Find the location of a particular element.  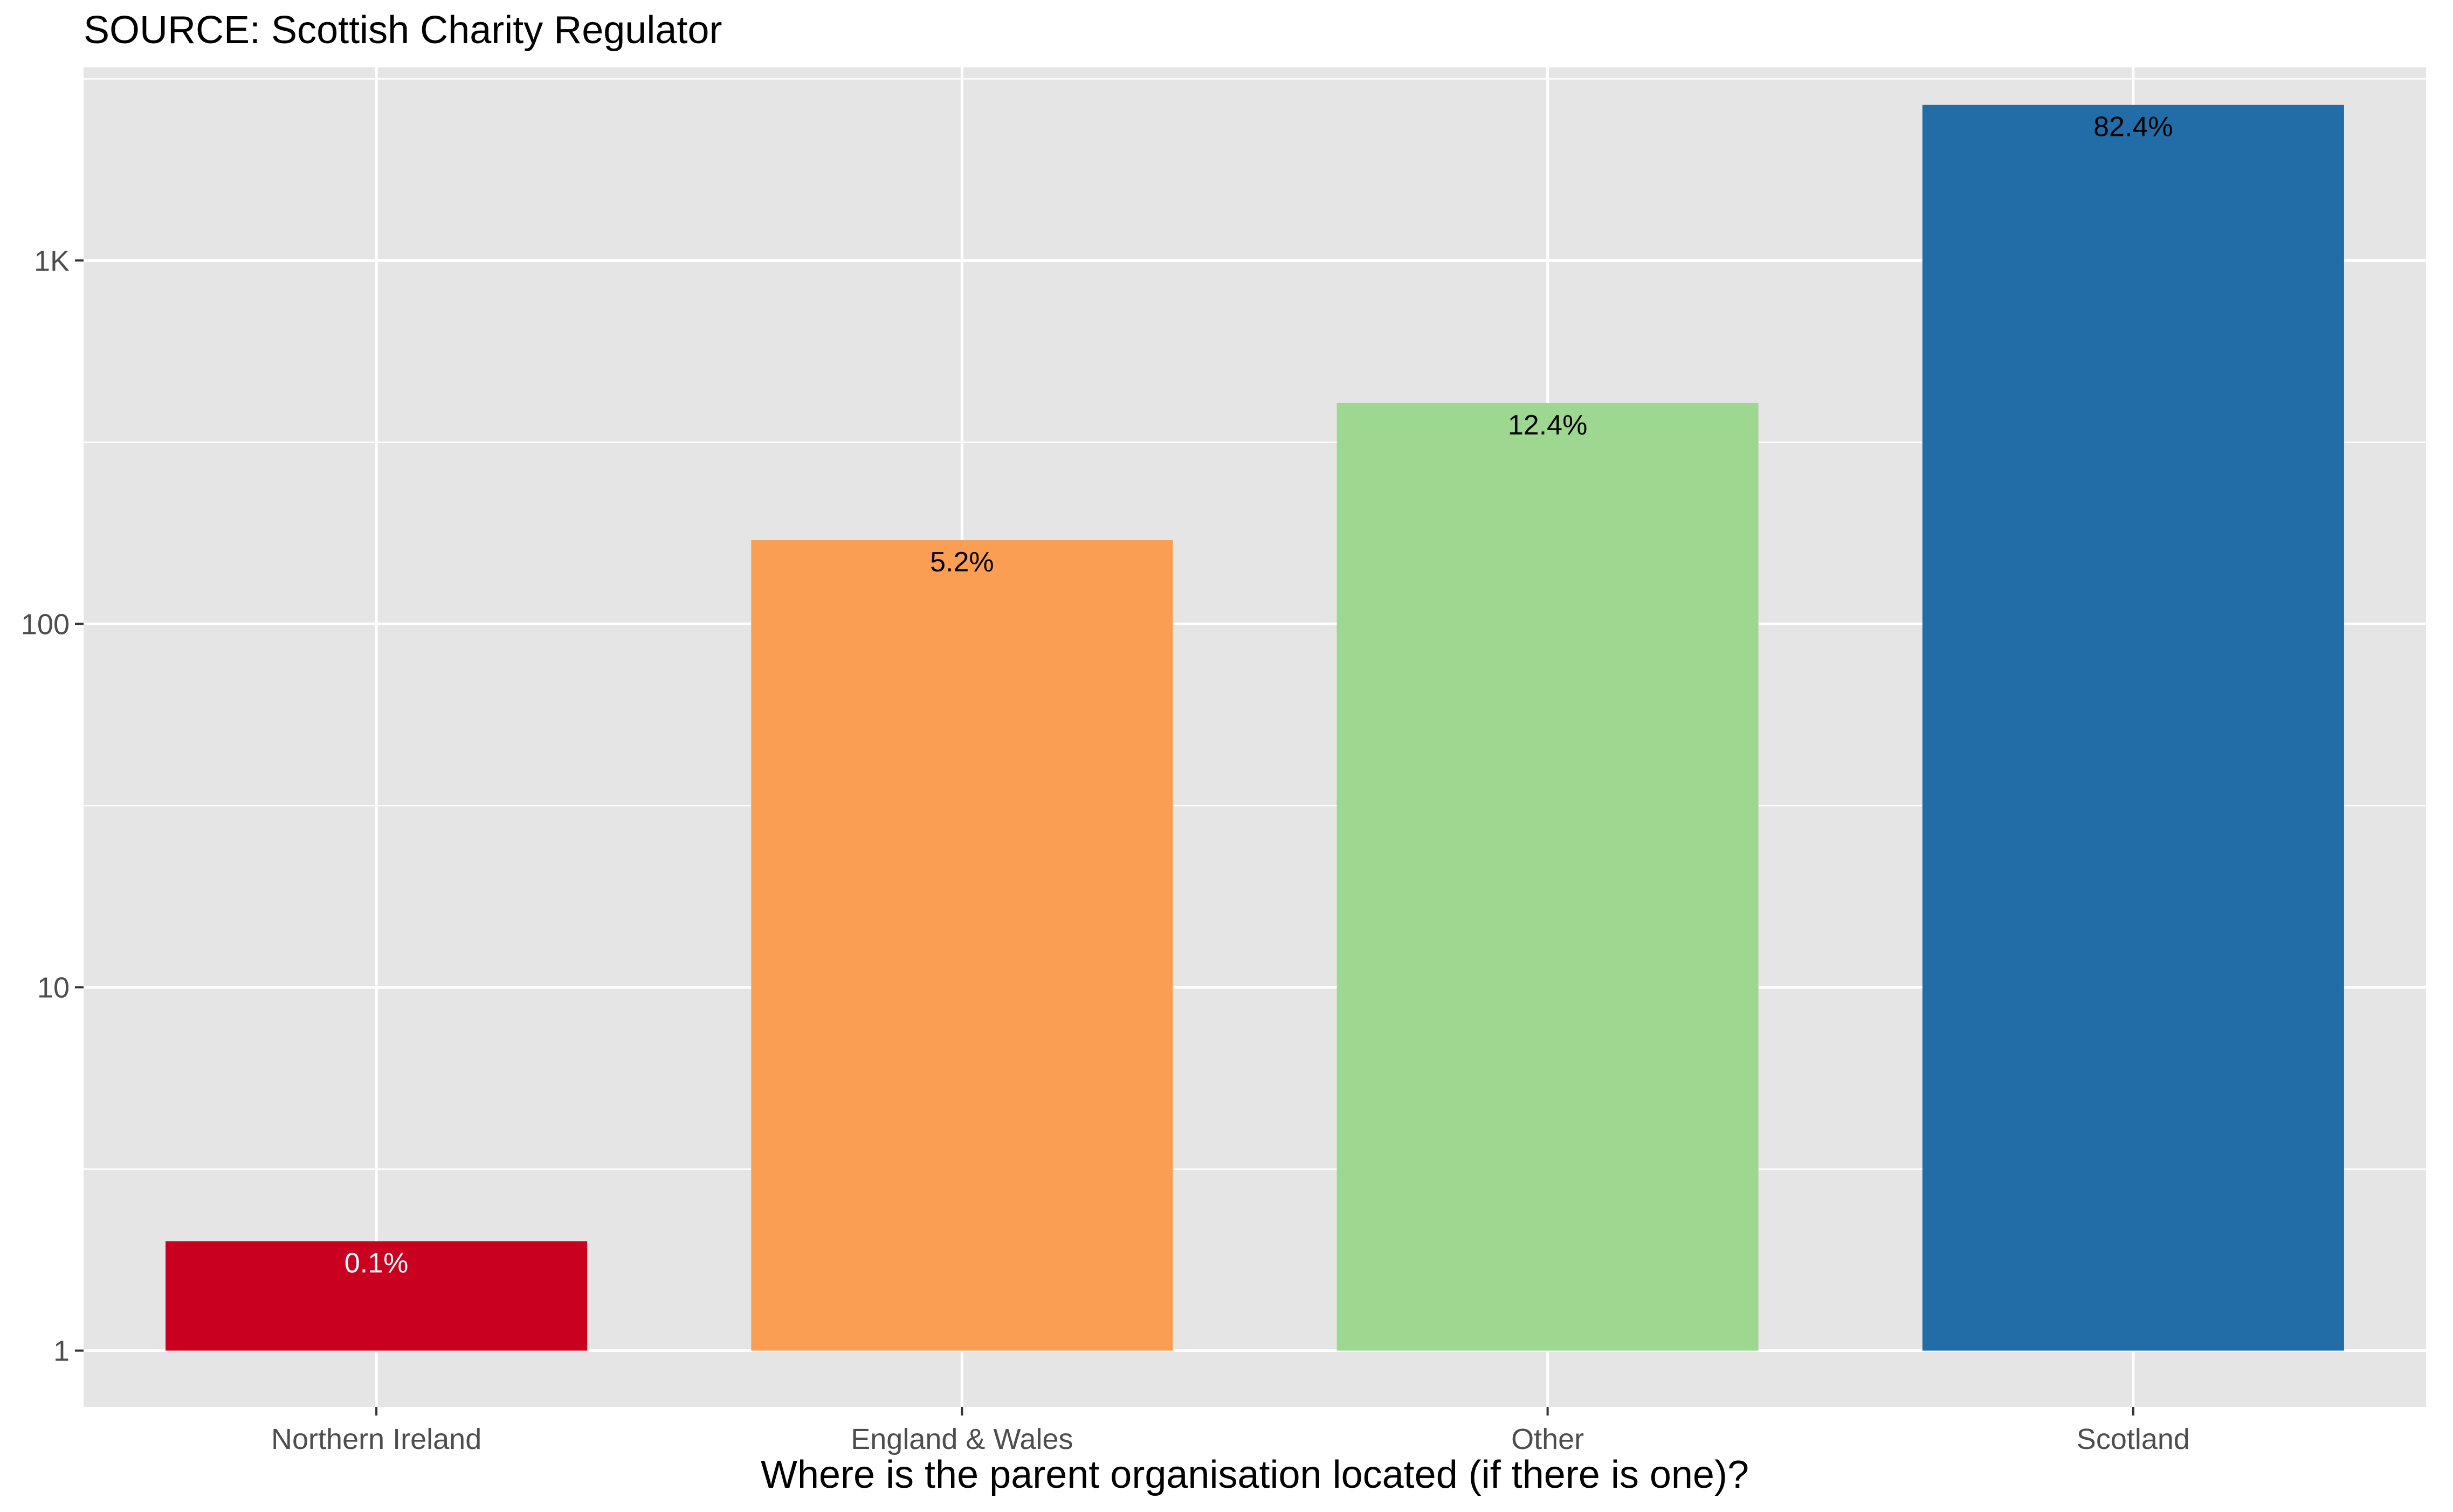

bar-data-label: 82.4% is located at coordinates (2133, 128).